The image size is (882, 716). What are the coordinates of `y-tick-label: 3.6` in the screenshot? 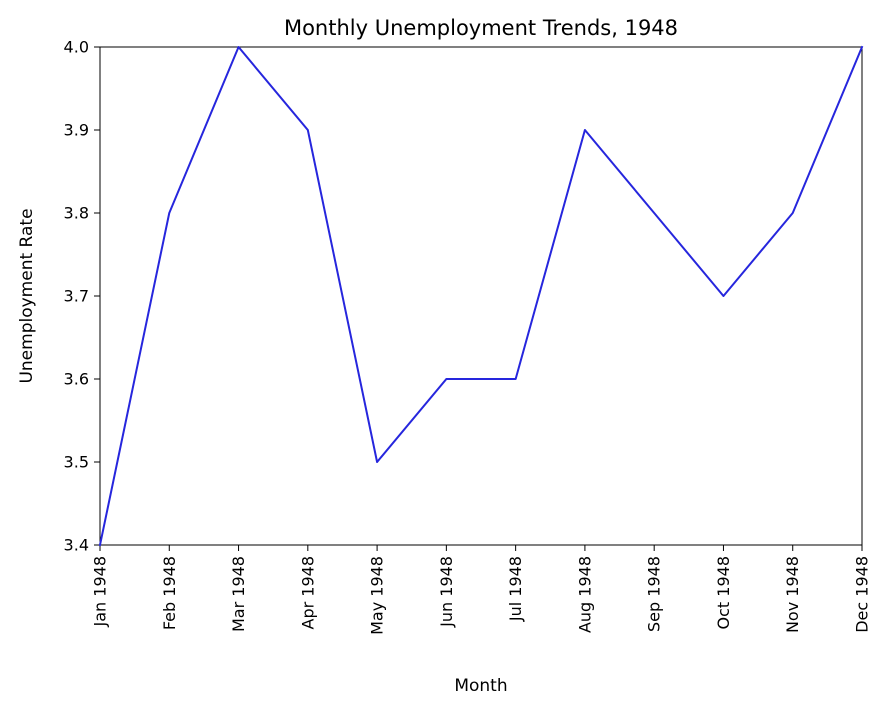 It's located at (76, 379).